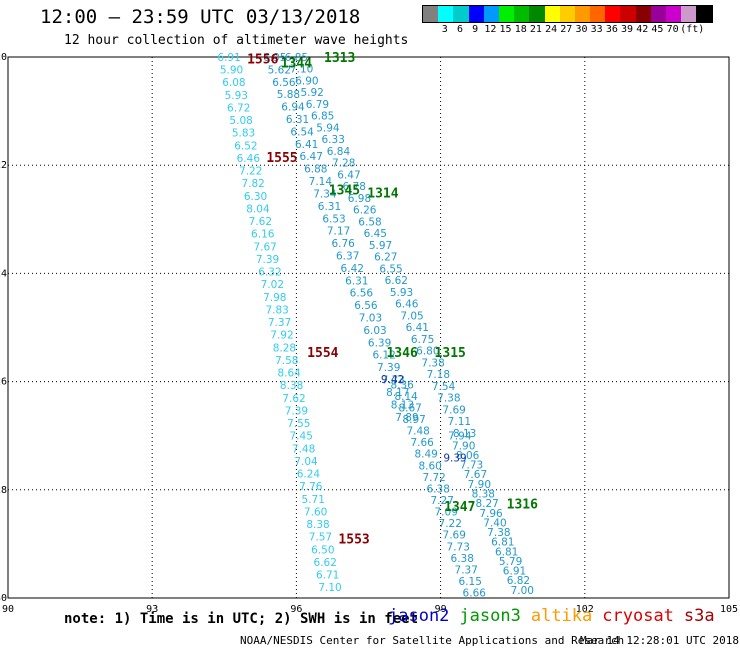 This screenshot has height=650, width=740. Describe the element at coordinates (281, 336) in the screenshot. I see `wave-height-value: 7.92` at that location.